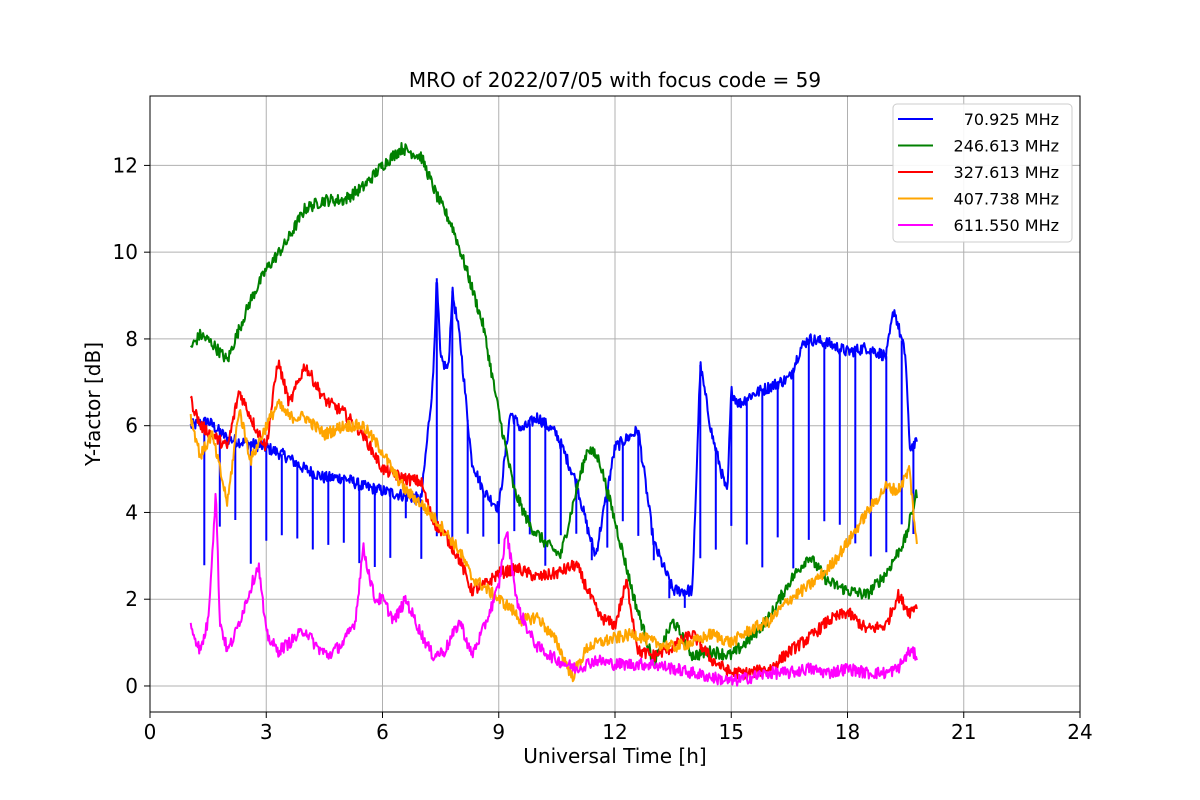 The height and width of the screenshot is (800, 1200). What do you see at coordinates (150, 732) in the screenshot?
I see `x-tick-label: 0` at bounding box center [150, 732].